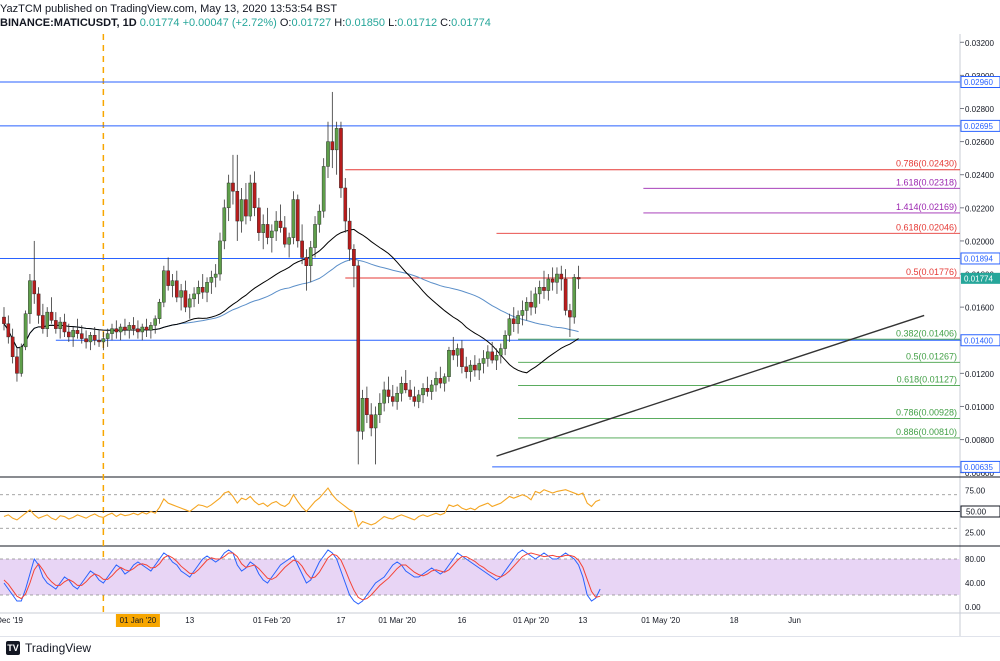 Image resolution: width=1000 pixels, height=661 pixels. I want to click on level-axis-label: 0.02695, so click(978, 126).